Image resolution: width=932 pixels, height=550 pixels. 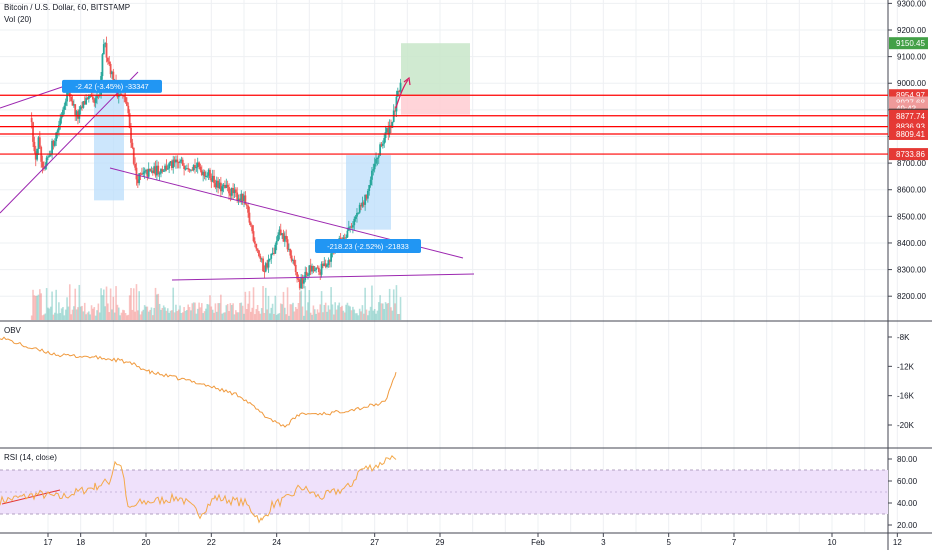 I want to click on measure-label: -2.42 (-3.45%) -33347, so click(x=112, y=86).